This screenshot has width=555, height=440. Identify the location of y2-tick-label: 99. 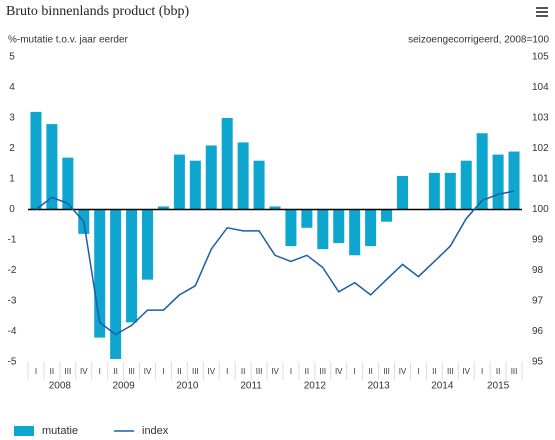
(538, 240).